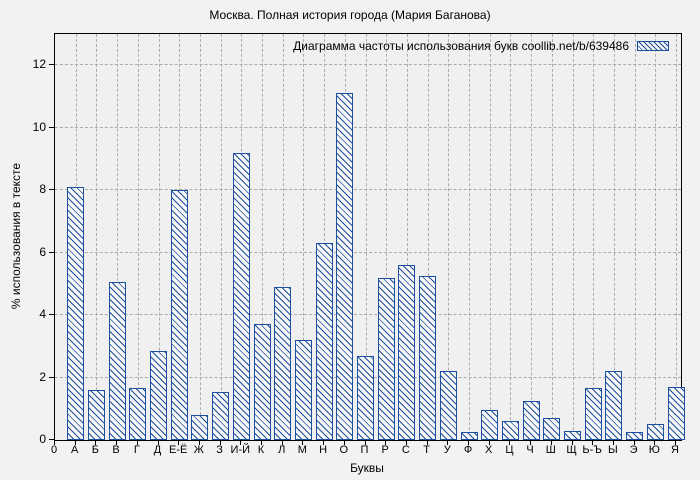  Describe the element at coordinates (550, 450) in the screenshot. I see `x-tick-label: Ш` at that location.